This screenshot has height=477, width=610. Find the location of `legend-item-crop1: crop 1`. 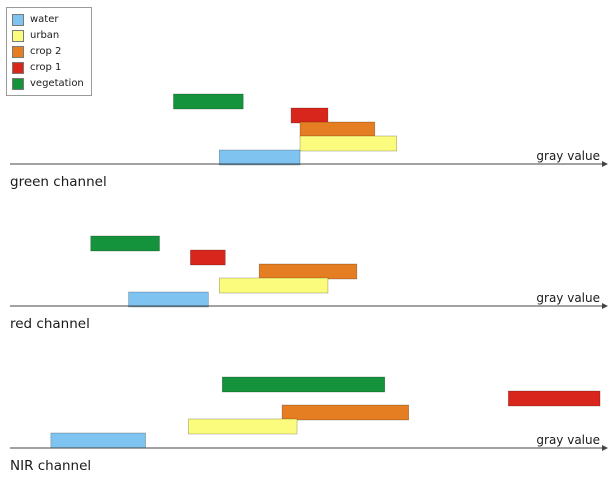

legend-item-crop1: crop 1 is located at coordinates (36, 68).